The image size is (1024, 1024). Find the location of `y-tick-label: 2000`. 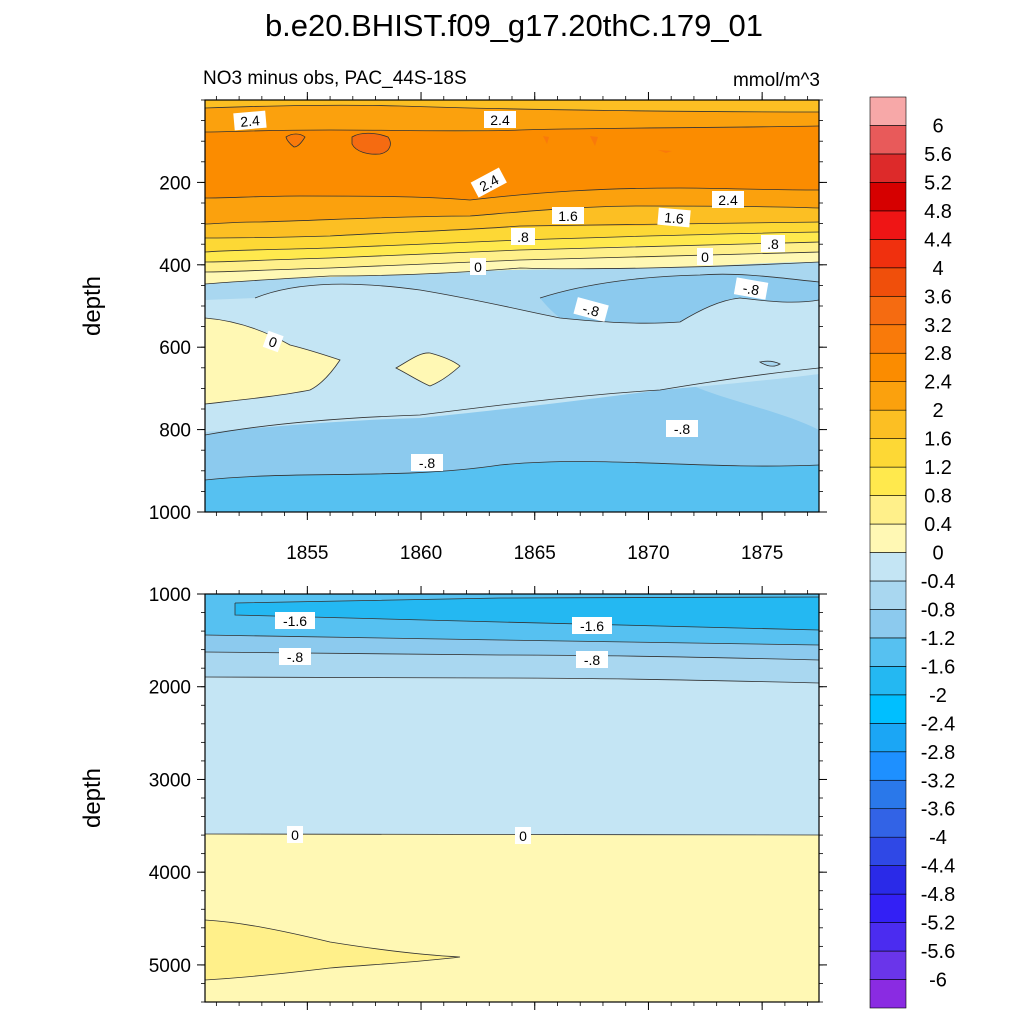

y-tick-label: 2000 is located at coordinates (170, 688).